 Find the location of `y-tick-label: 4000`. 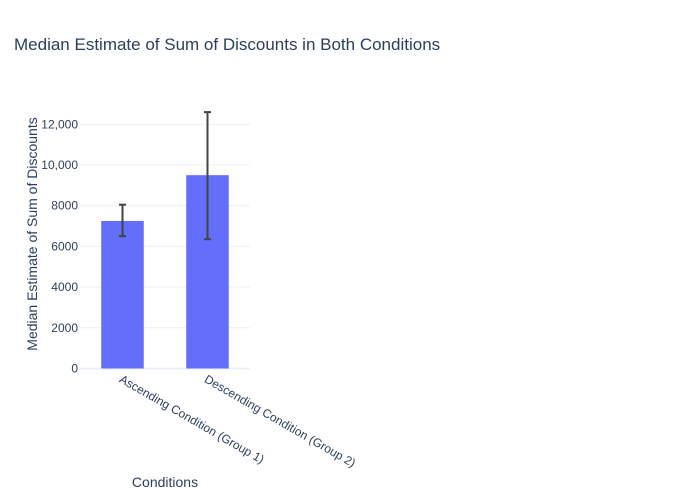

y-tick-label: 4000 is located at coordinates (64, 287).